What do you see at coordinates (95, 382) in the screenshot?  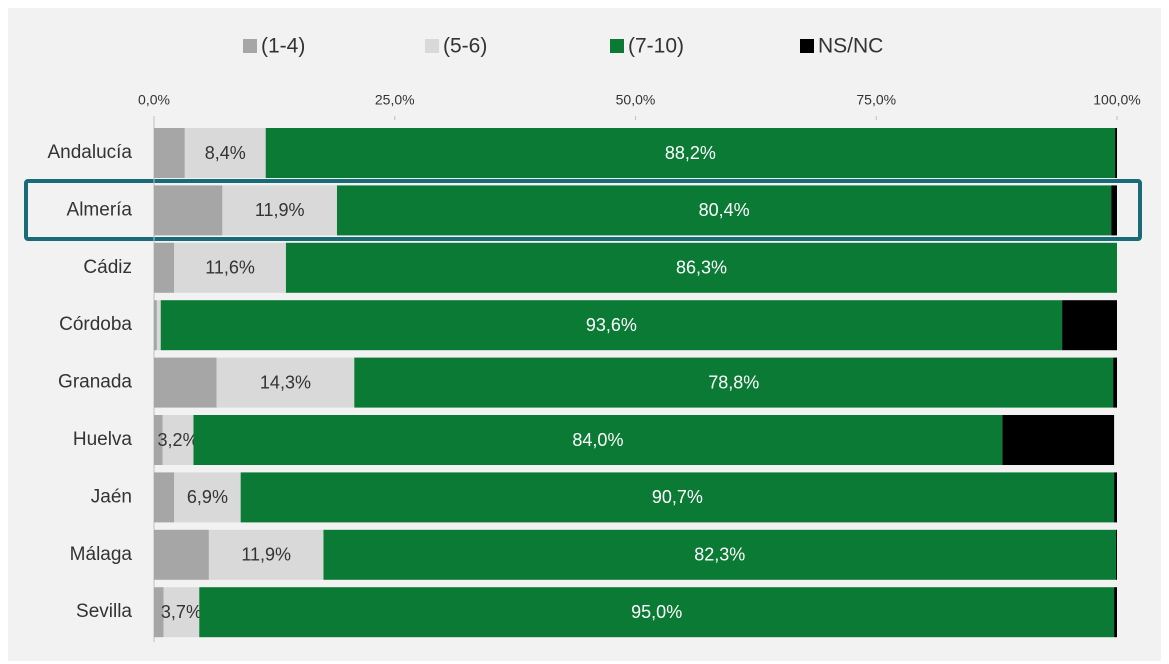 I see `y-tick-label: Granada` at bounding box center [95, 382].